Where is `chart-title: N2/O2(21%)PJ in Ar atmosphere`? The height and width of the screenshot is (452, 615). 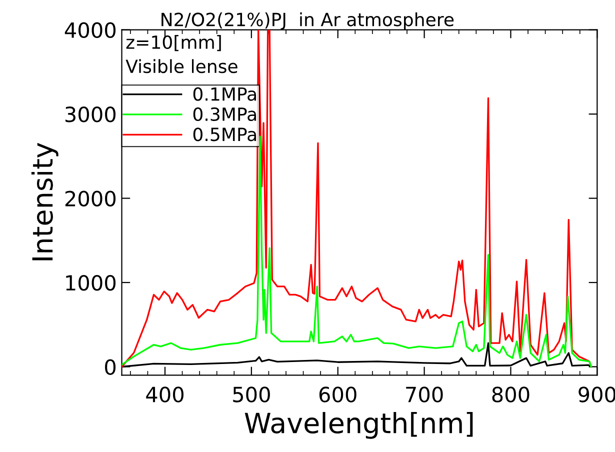 chart-title: N2/O2(21%)PJ in Ar atmosphere is located at coordinates (308, 21).